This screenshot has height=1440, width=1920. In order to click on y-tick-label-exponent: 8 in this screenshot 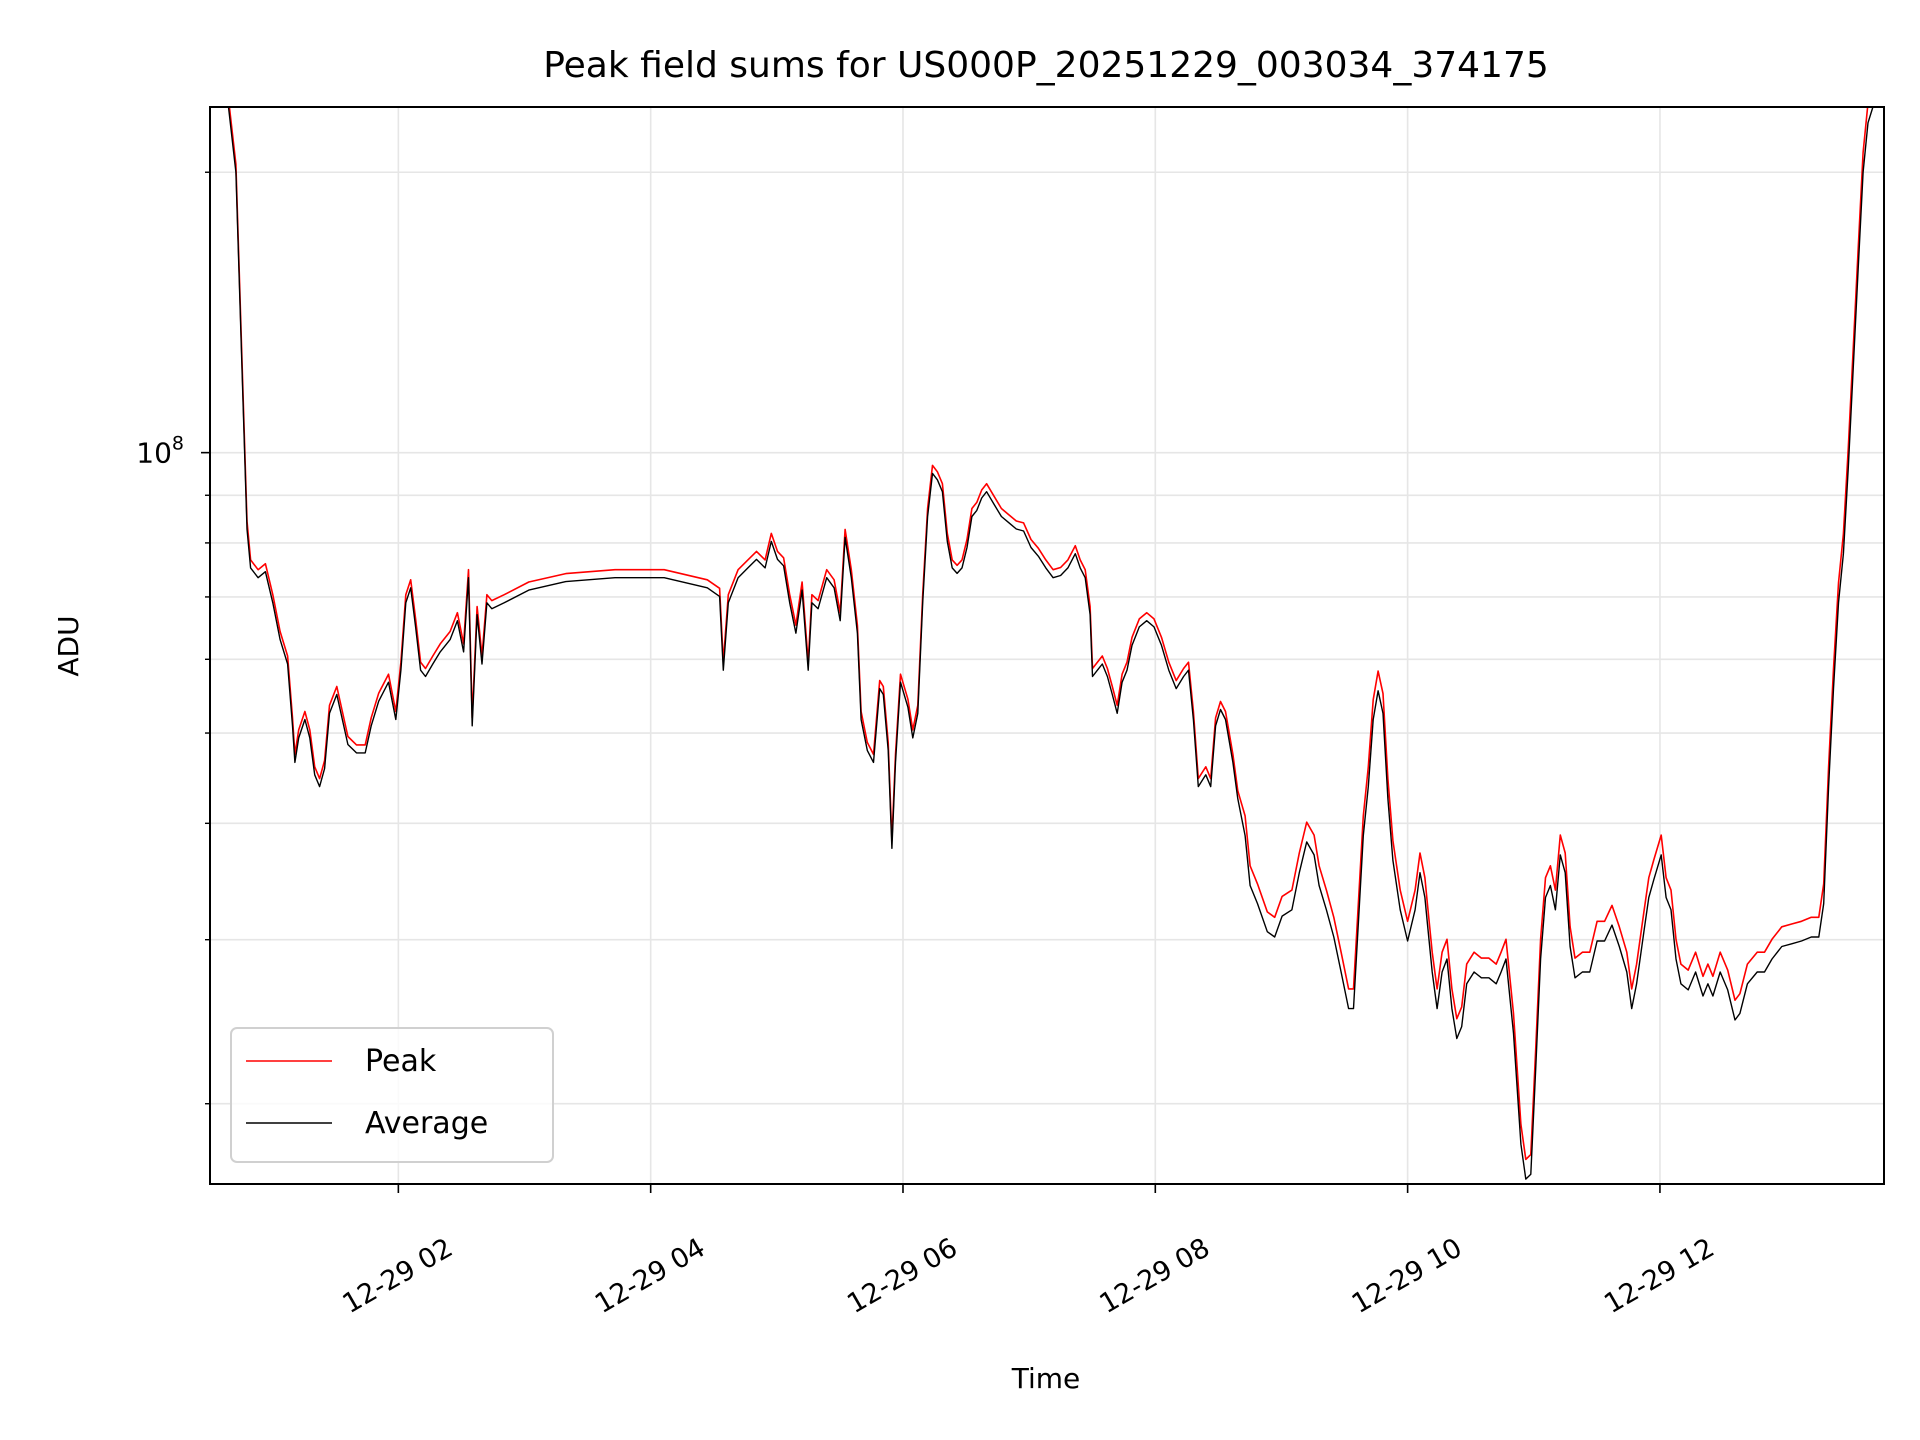, I will do `click(178, 444)`.